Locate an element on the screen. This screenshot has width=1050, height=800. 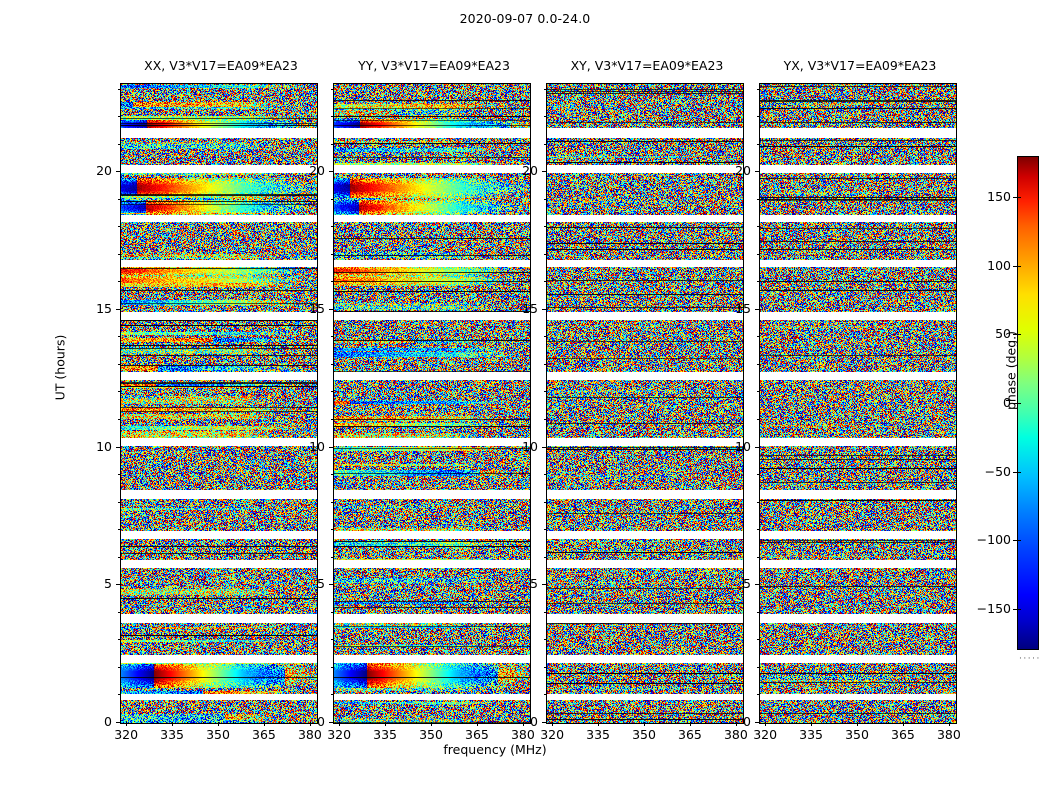
panel-title-yy: YY, V3*V17=EA09*EA23 is located at coordinates (434, 65).